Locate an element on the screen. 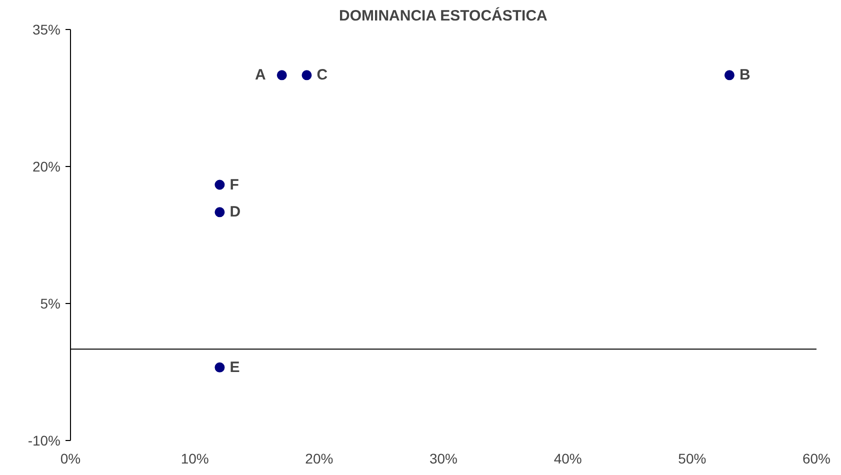 The height and width of the screenshot is (475, 841). y-tick-label: 35% is located at coordinates (46, 30).